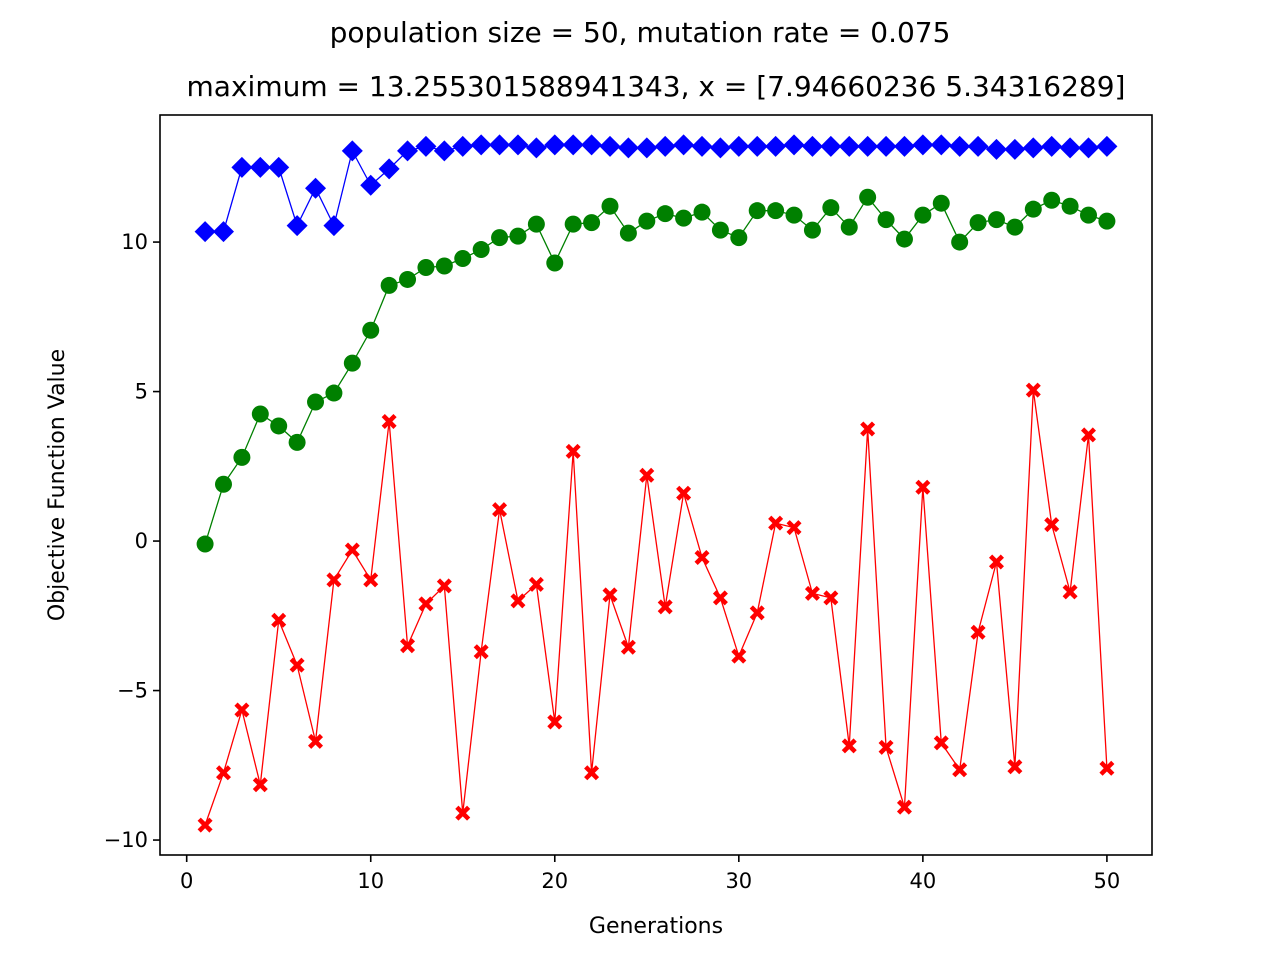 This screenshot has height=960, width=1280. I want to click on x-tick-label: 50, so click(1107, 881).